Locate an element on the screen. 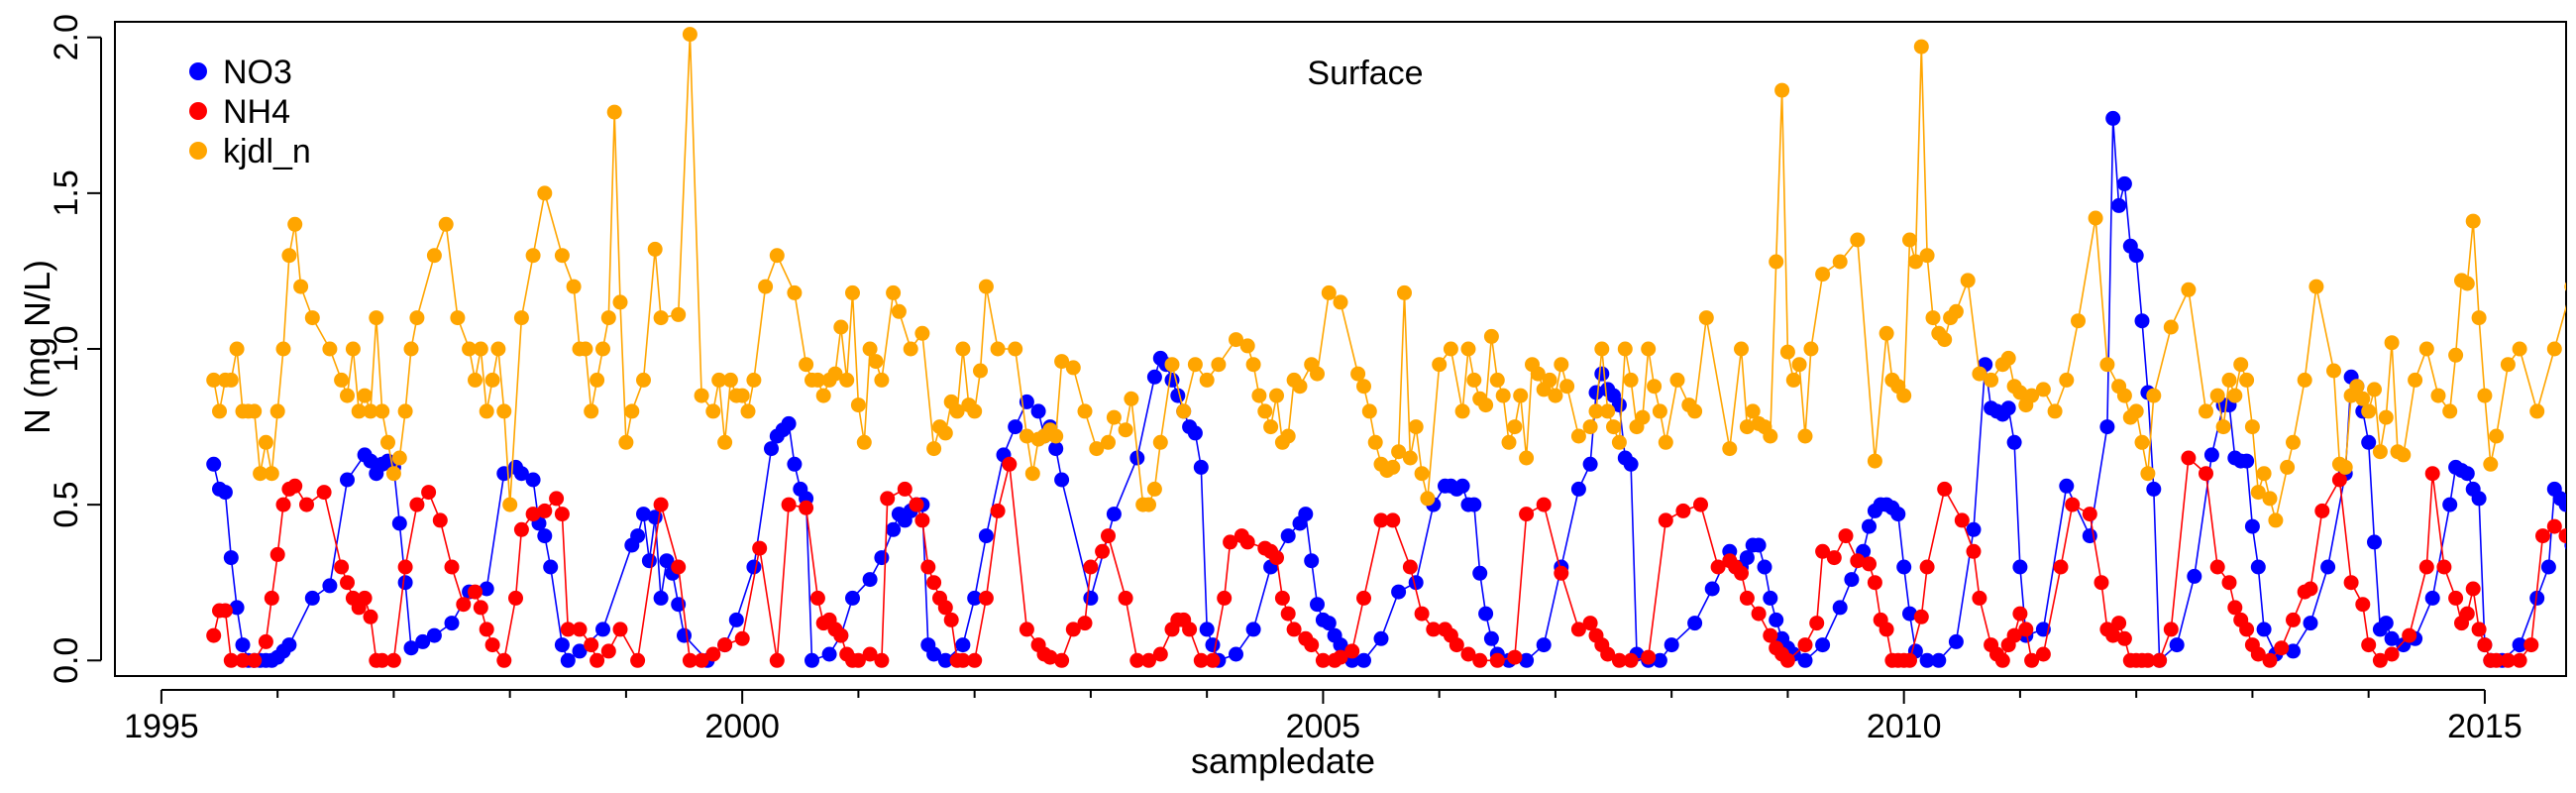 This screenshot has height=793, width=2576. panel-annotation: Surface is located at coordinates (1365, 73).